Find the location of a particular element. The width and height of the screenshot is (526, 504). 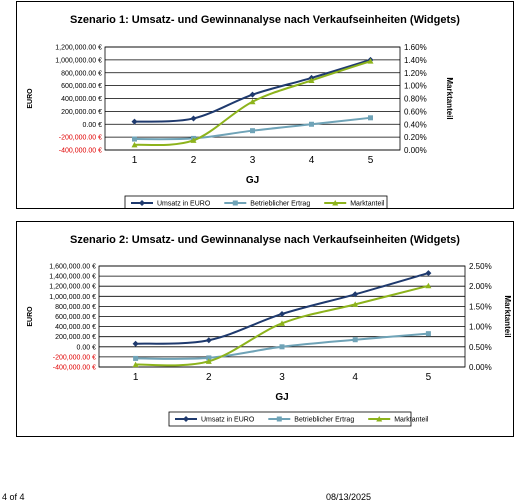

y2-tick-label: 0.40% is located at coordinates (415, 124).